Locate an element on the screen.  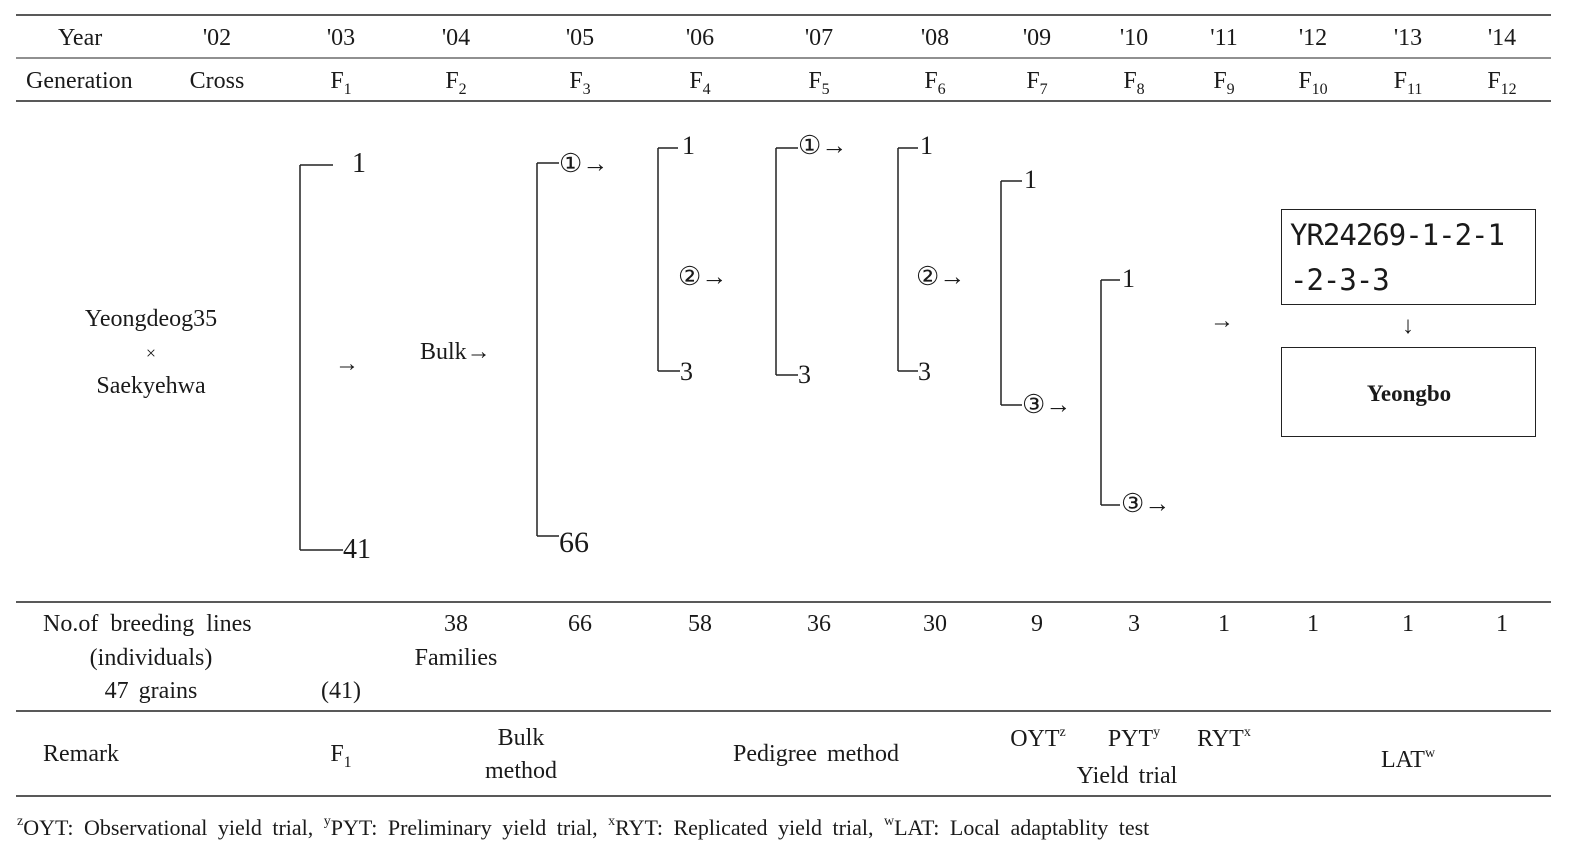
parent-2: Saekyehwa is located at coordinates (151, 386).